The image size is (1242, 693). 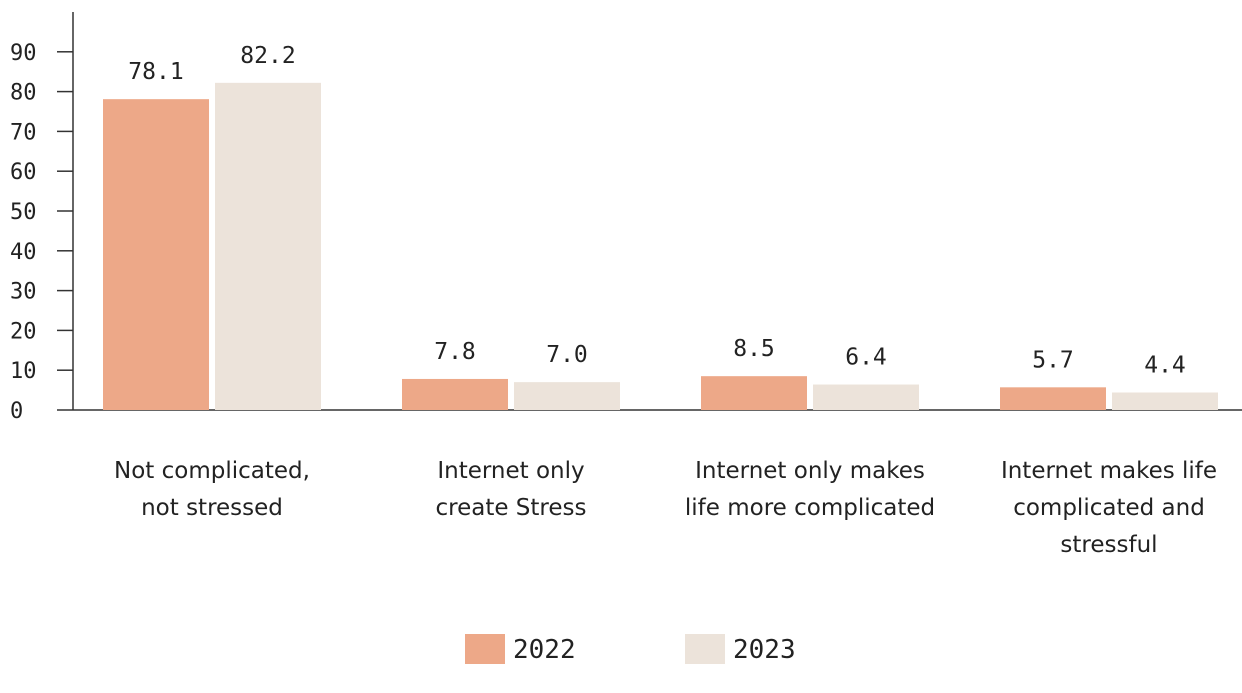 What do you see at coordinates (754, 349) in the screenshot?
I see `value-label: 8.5` at bounding box center [754, 349].